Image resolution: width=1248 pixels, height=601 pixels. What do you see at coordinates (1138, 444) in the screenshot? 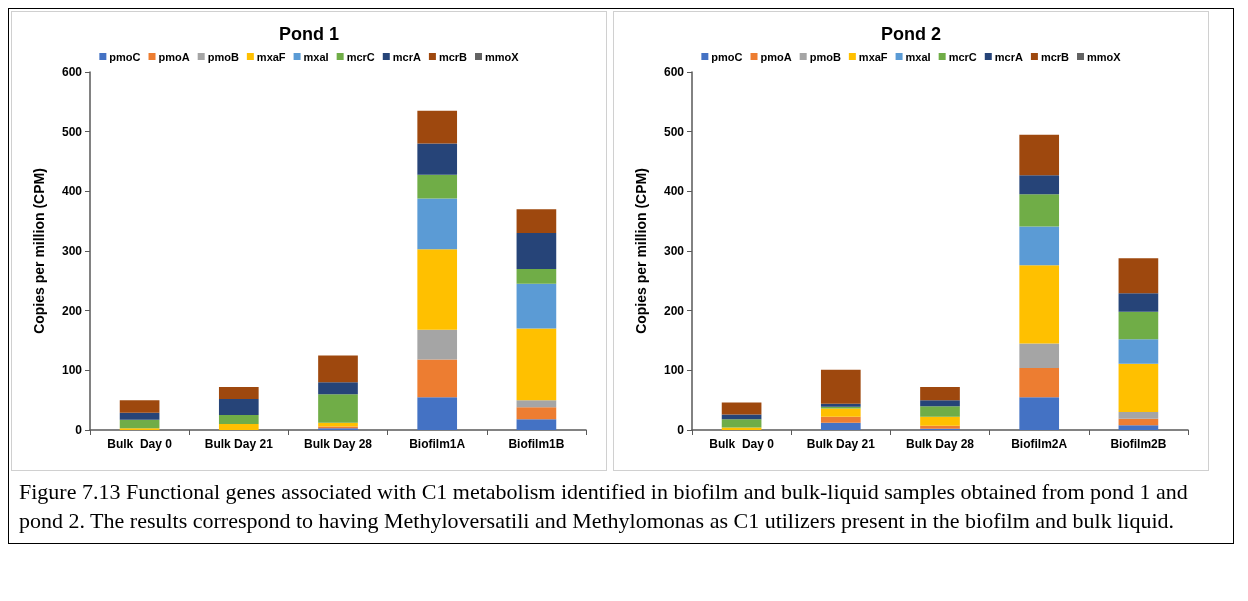
I see `x-tick-label: Biofilm2B` at bounding box center [1138, 444].